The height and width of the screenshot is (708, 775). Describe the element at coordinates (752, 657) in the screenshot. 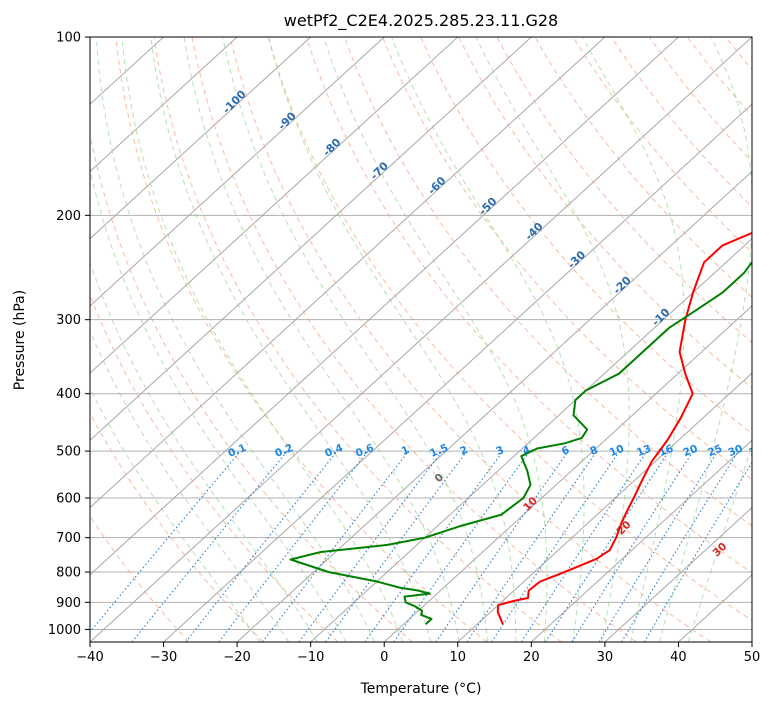

I see `x-tick-label: 50` at that location.